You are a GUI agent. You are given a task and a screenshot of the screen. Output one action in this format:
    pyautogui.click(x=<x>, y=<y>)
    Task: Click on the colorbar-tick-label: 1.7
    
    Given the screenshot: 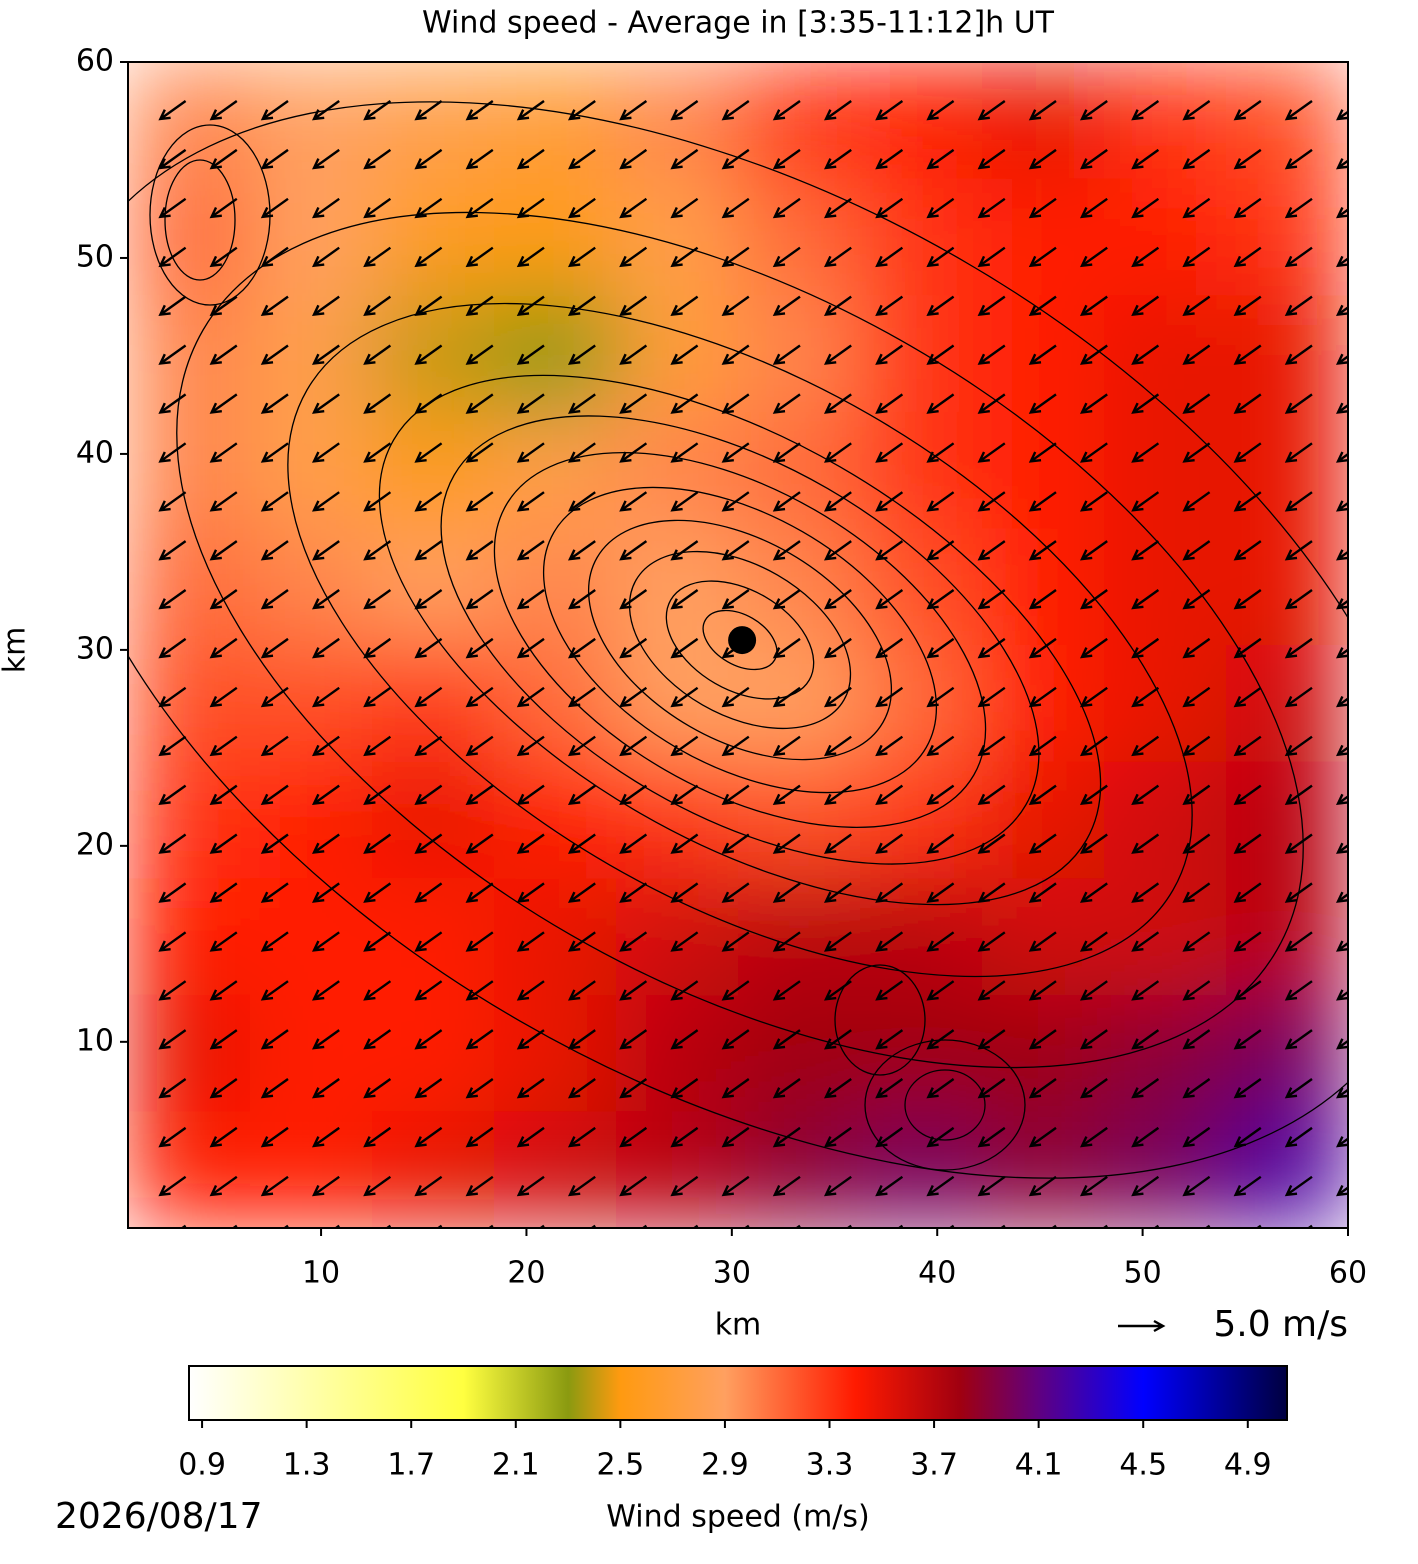 What is the action you would take?
    pyautogui.click(x=411, y=1465)
    